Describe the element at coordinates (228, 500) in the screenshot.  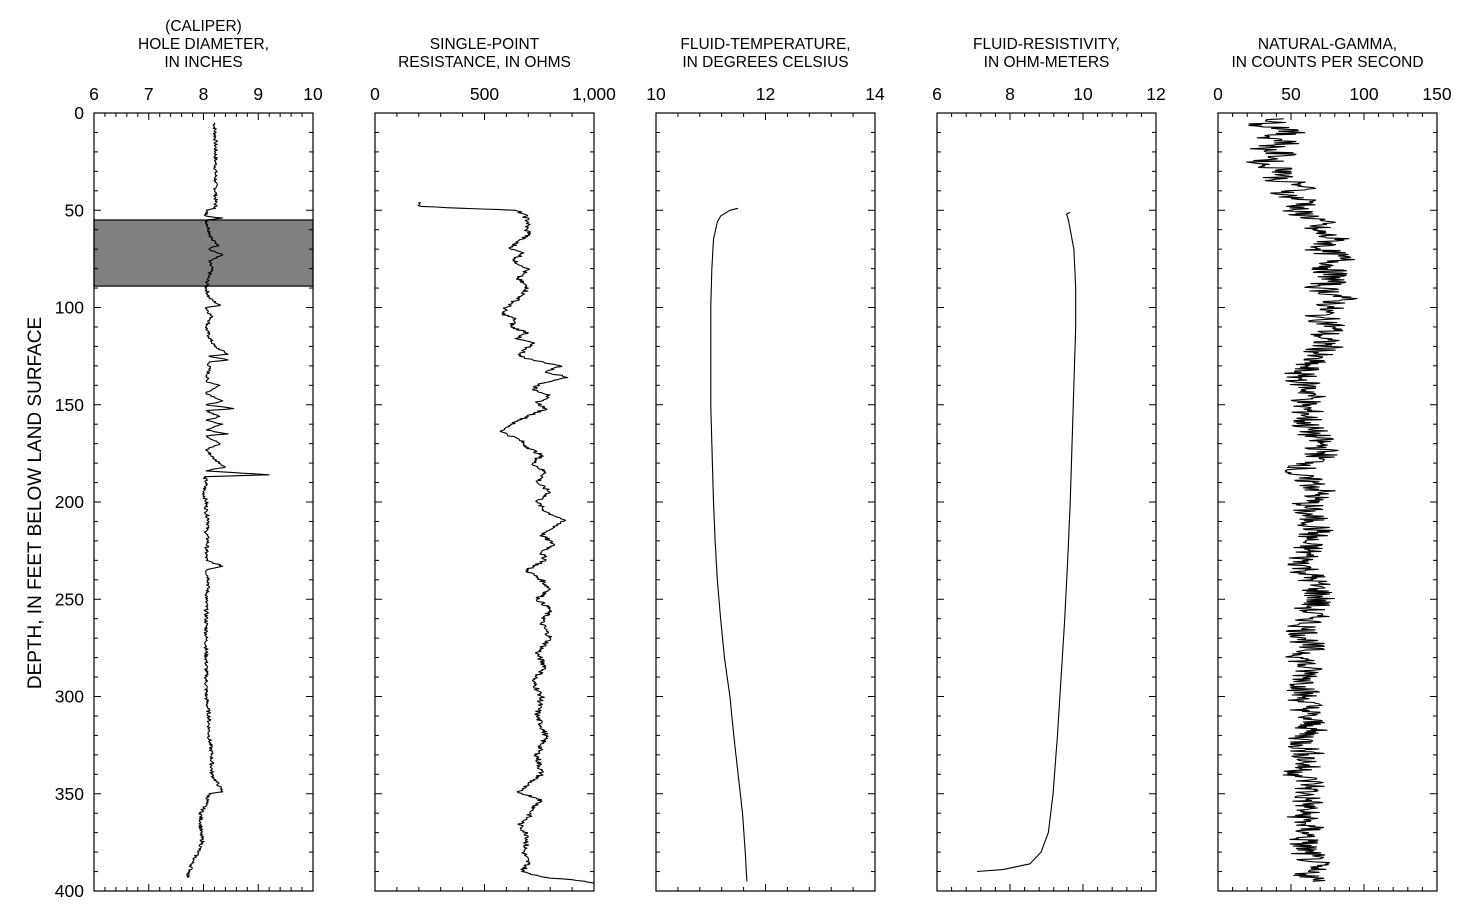
I see `log-trace-caliper` at that location.